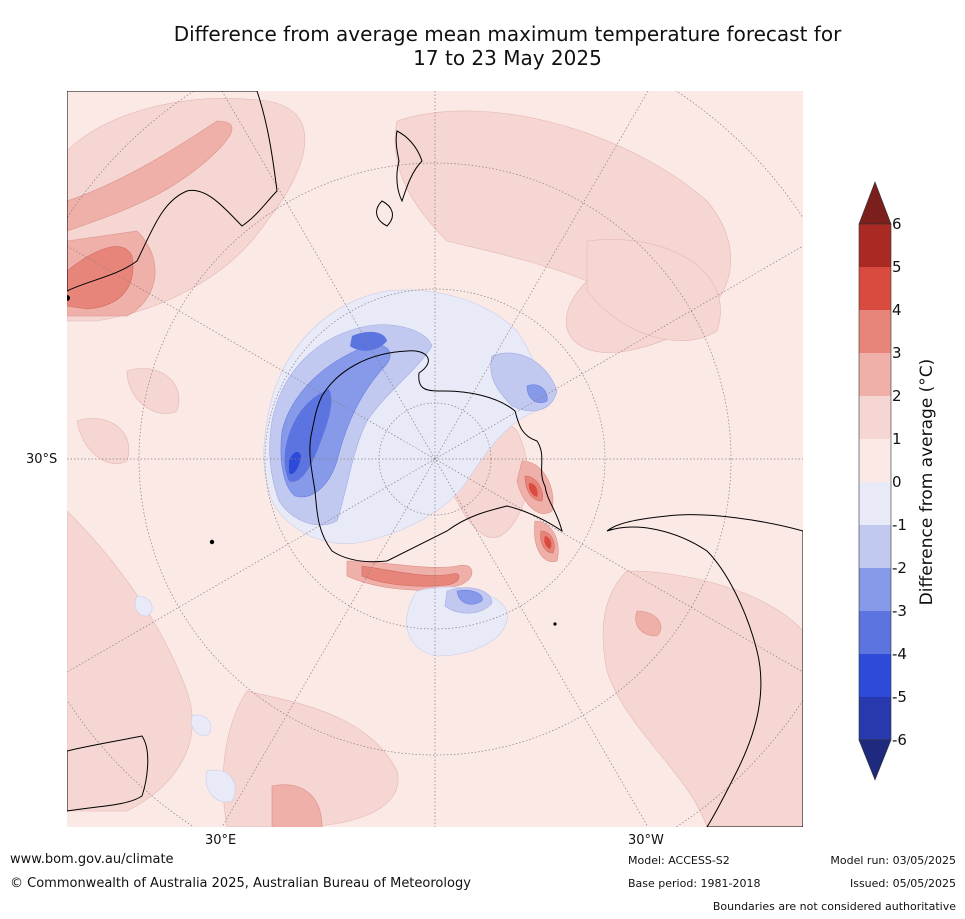 The height and width of the screenshot is (919, 965). Describe the element at coordinates (899, 568) in the screenshot. I see `colorbar-tick-label: -2` at that location.